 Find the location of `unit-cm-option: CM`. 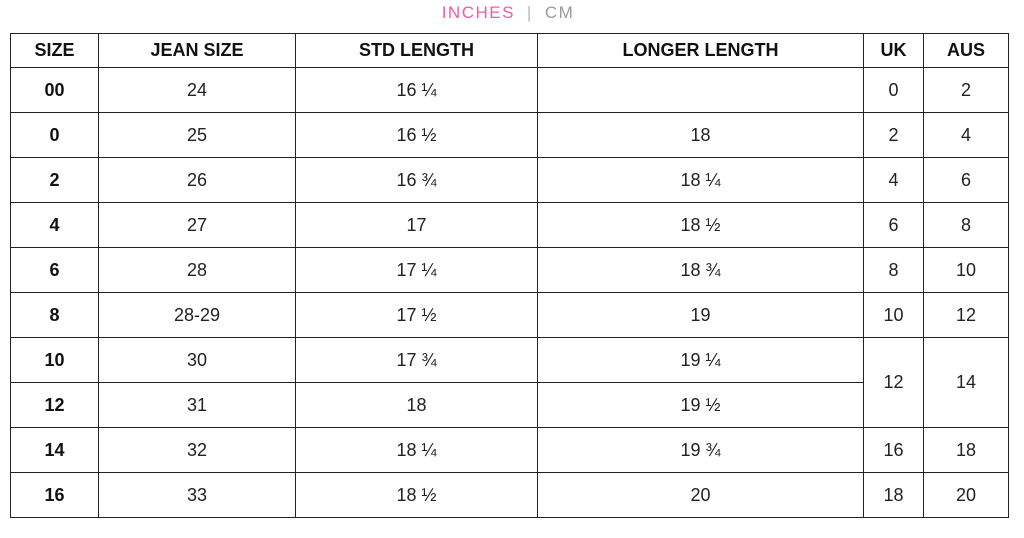

unit-cm-option: CM is located at coordinates (559, 12).